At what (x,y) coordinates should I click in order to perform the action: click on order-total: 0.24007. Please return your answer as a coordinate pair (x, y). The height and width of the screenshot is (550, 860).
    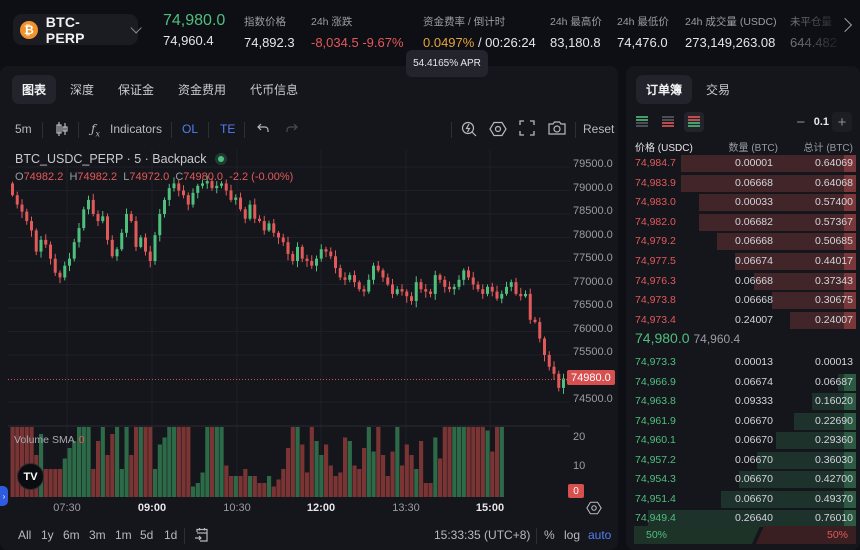
    Looking at the image, I should click on (834, 319).